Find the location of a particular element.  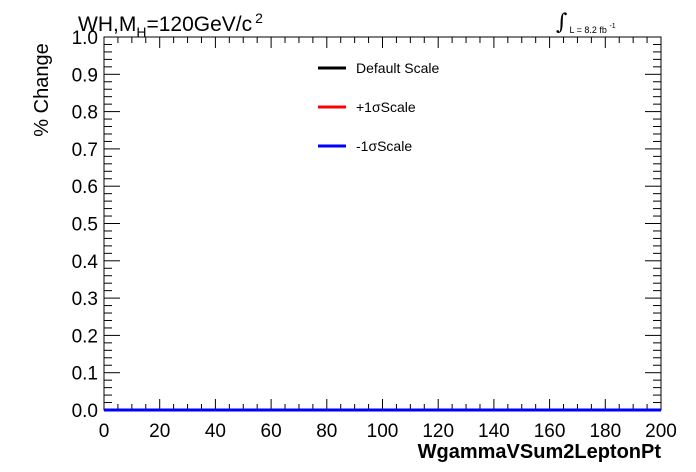

y-tick-label: 0.2 is located at coordinates (85, 336).